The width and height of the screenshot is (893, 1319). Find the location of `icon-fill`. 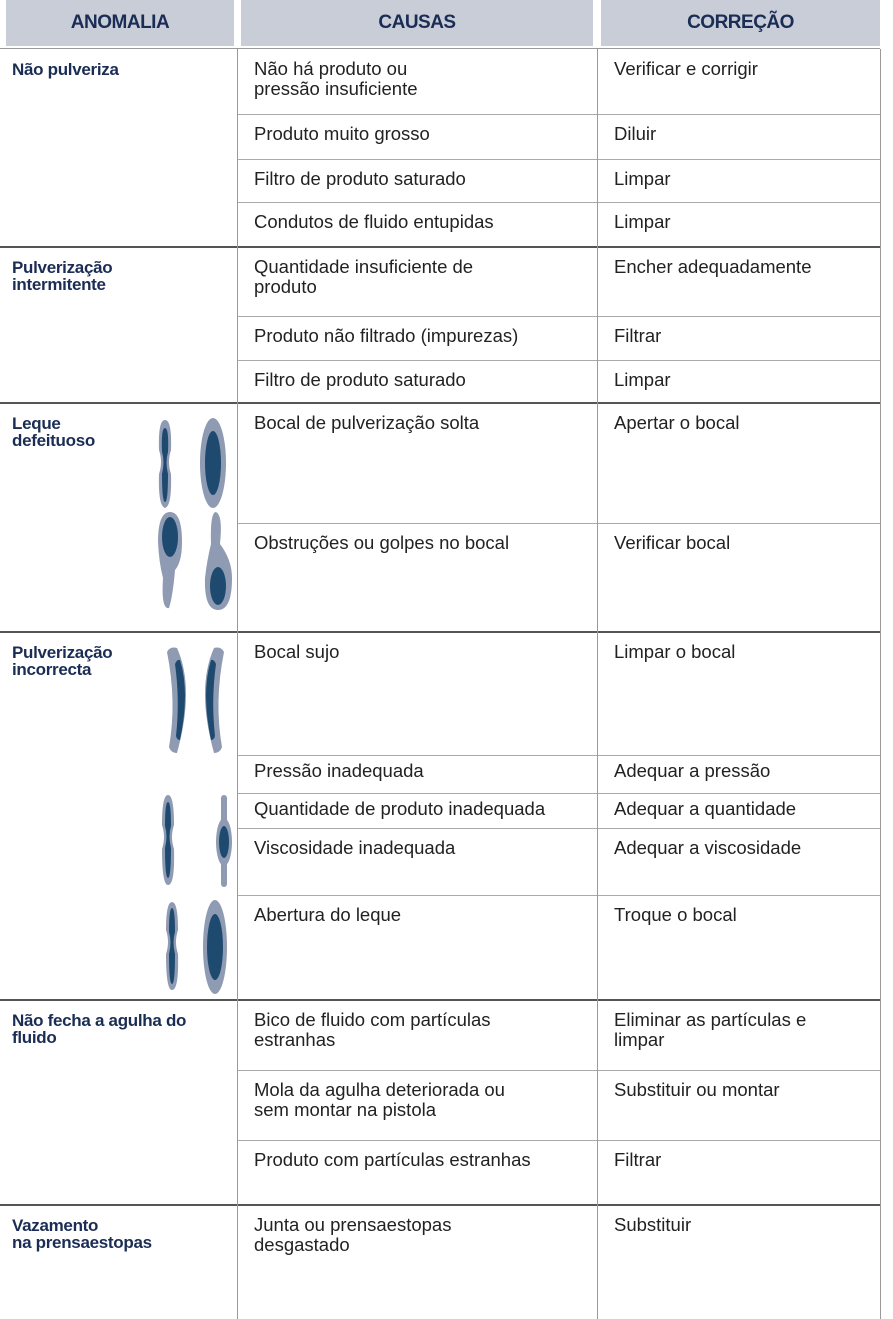

icon-fill is located at coordinates (195, 706).